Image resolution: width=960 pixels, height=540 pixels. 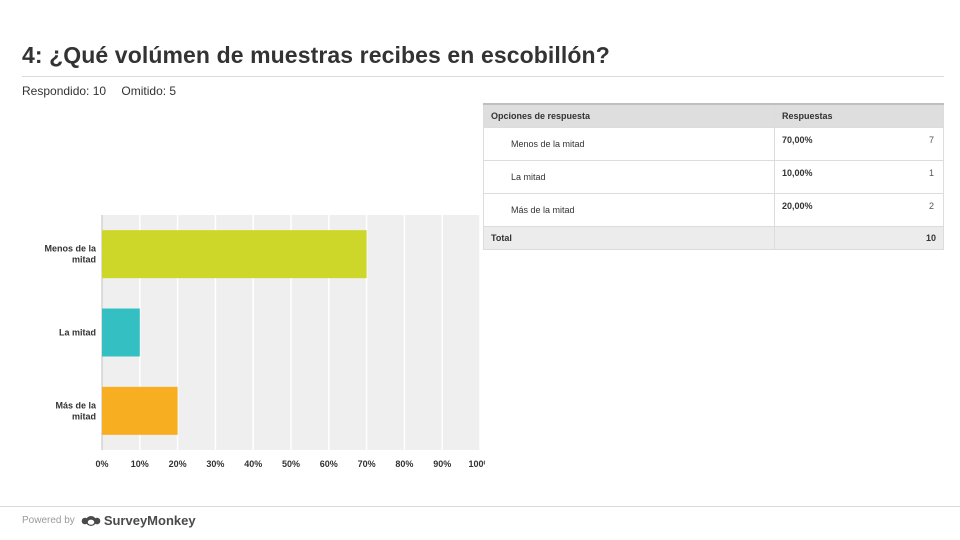 I want to click on skipped-count: Omitido: 5, so click(x=149, y=91).